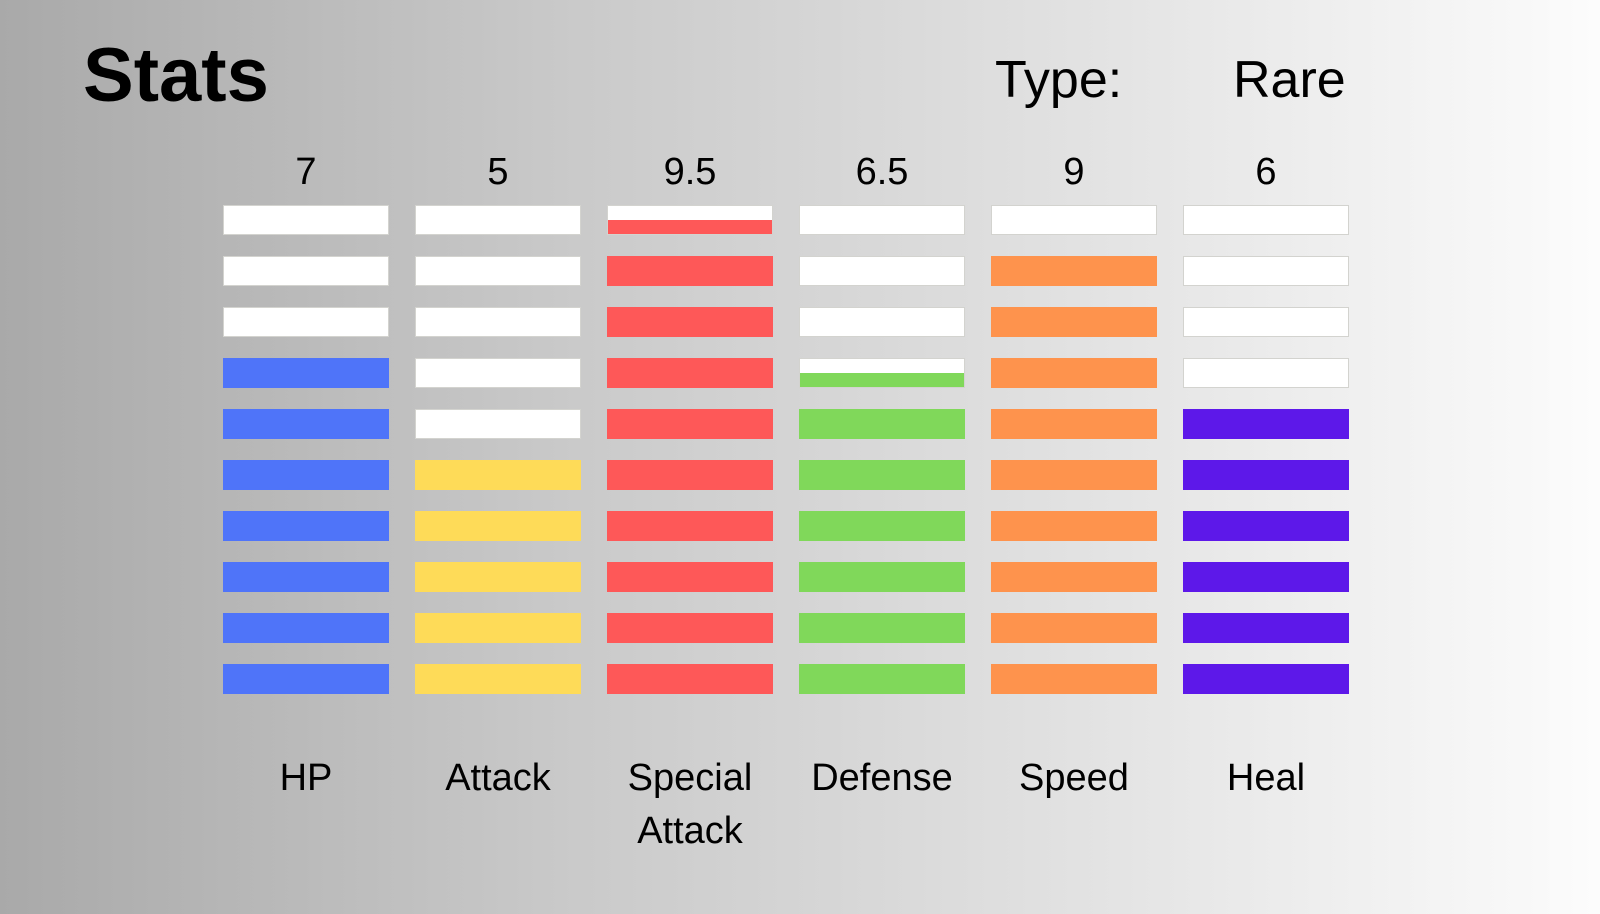 Image resolution: width=1600 pixels, height=914 pixels. Describe the element at coordinates (498, 457) in the screenshot. I see `stat-column: 5 Attack` at that location.